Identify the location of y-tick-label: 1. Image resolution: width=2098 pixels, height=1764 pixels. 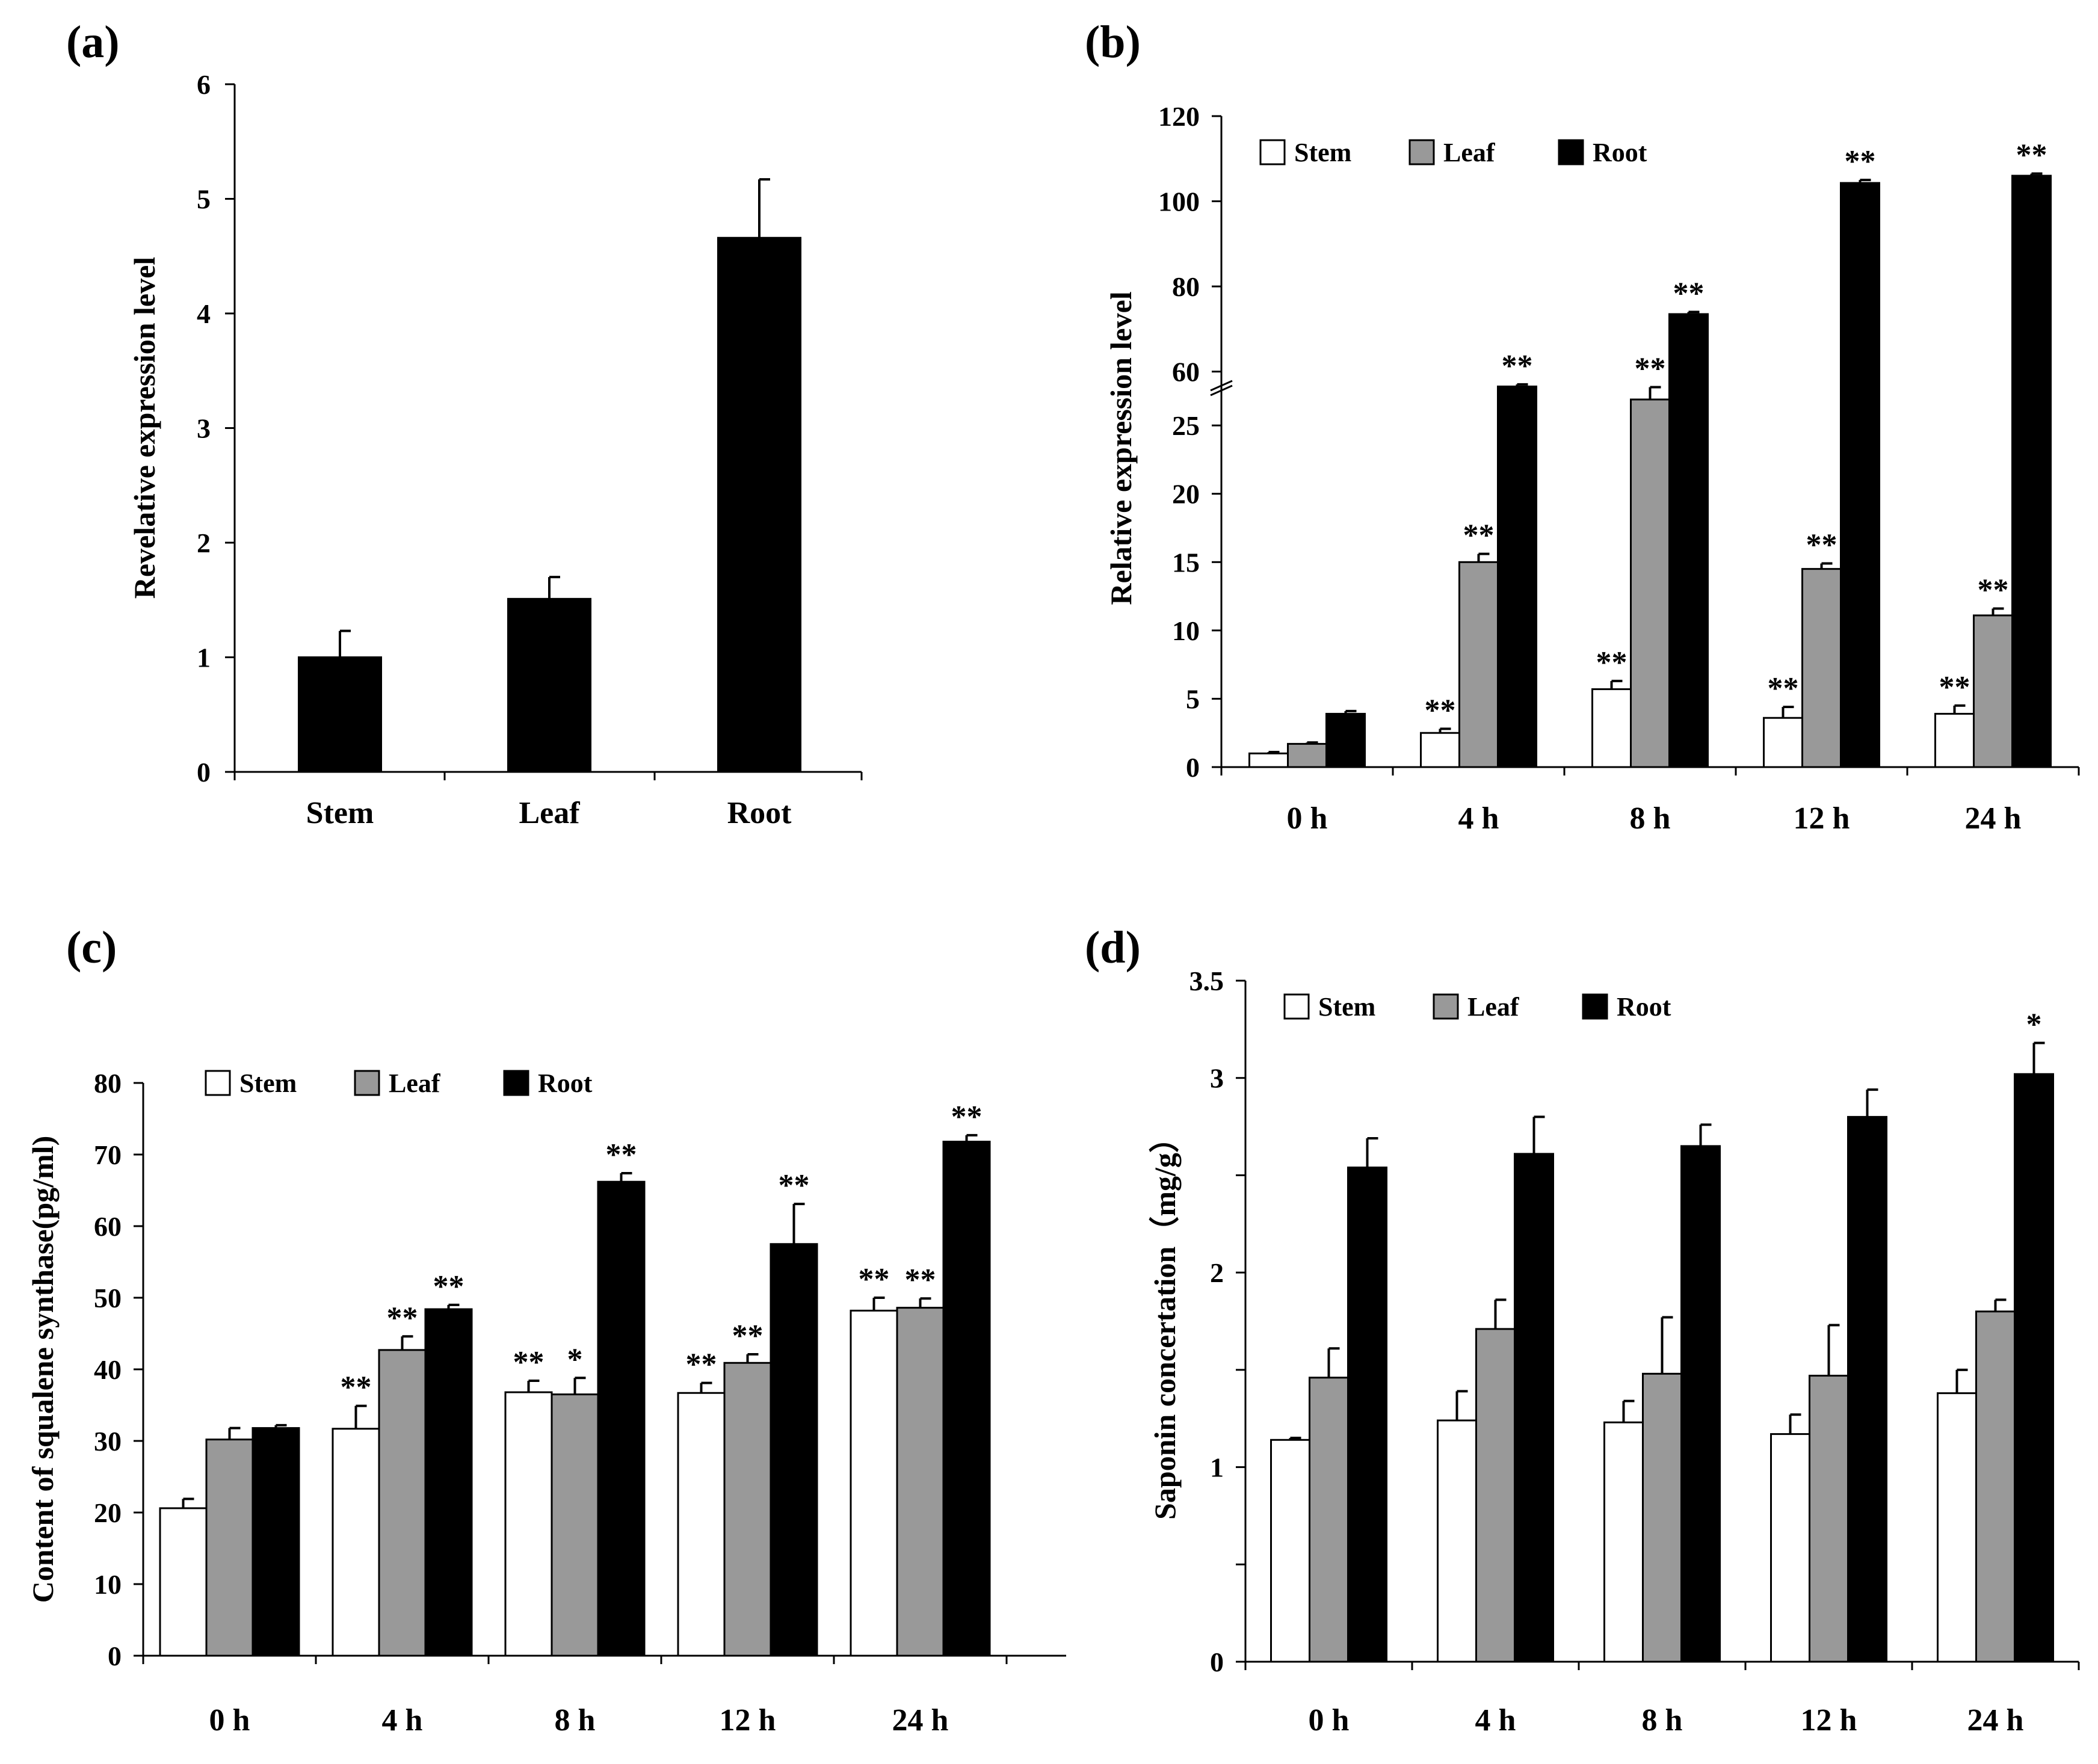
(204, 658).